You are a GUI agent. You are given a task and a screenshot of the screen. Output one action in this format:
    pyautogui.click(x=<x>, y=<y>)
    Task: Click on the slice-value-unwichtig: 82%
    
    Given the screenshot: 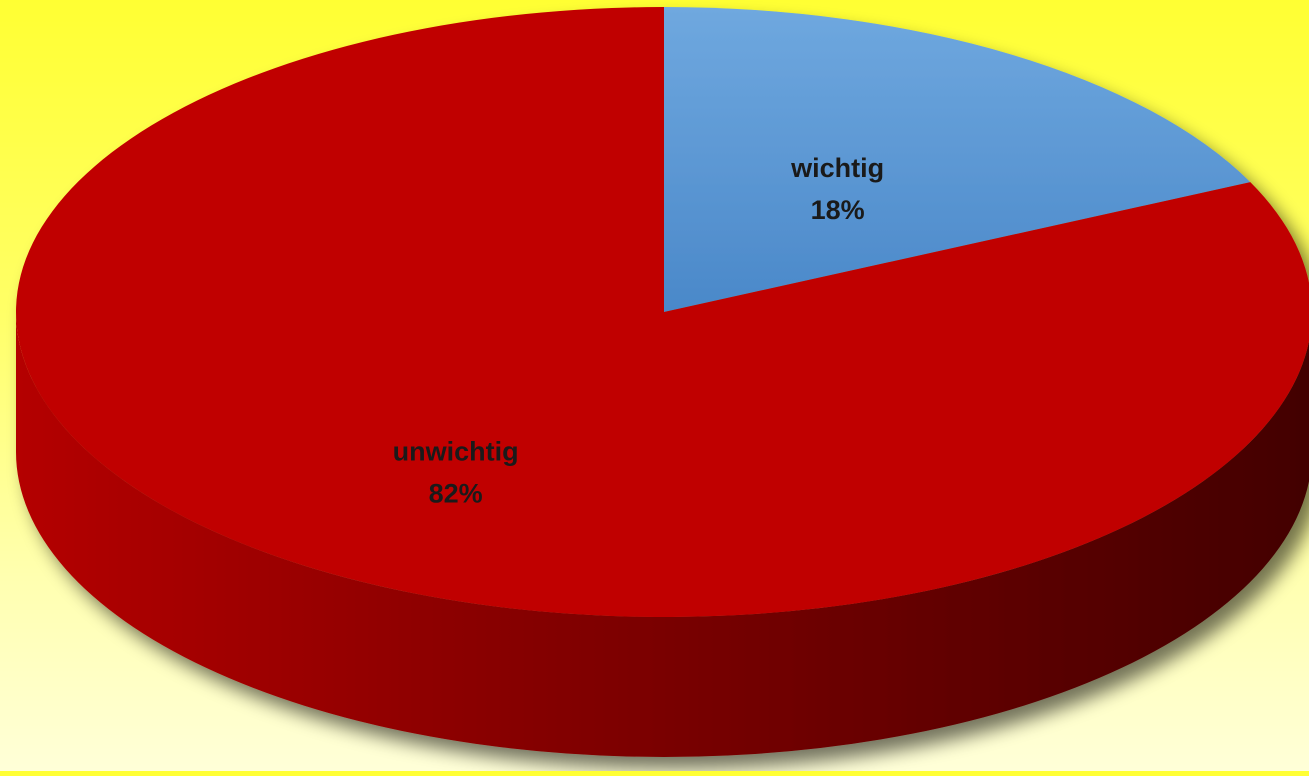 What is the action you would take?
    pyautogui.click(x=456, y=494)
    